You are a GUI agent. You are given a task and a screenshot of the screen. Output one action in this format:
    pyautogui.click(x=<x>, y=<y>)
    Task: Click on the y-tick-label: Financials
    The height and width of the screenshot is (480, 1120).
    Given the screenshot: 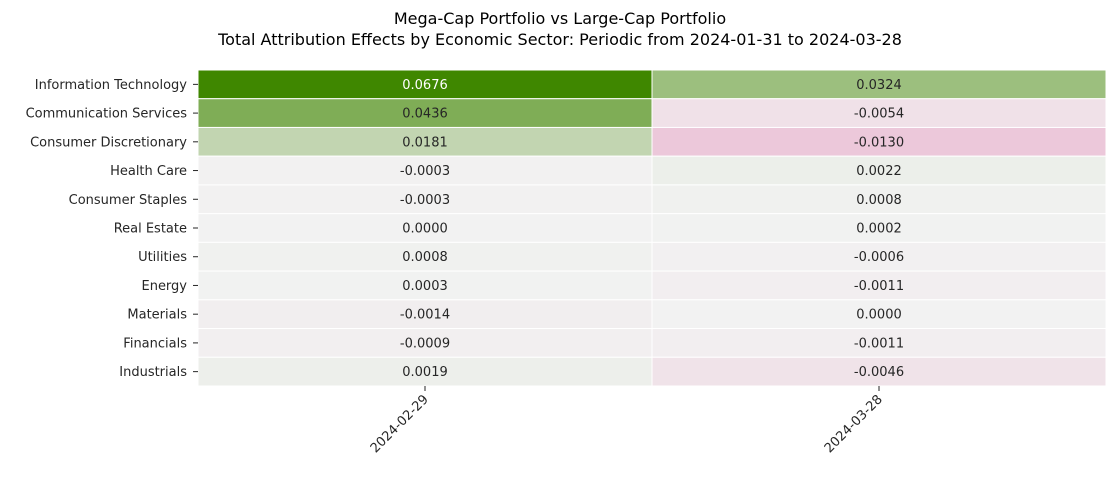 What is the action you would take?
    pyautogui.click(x=155, y=343)
    